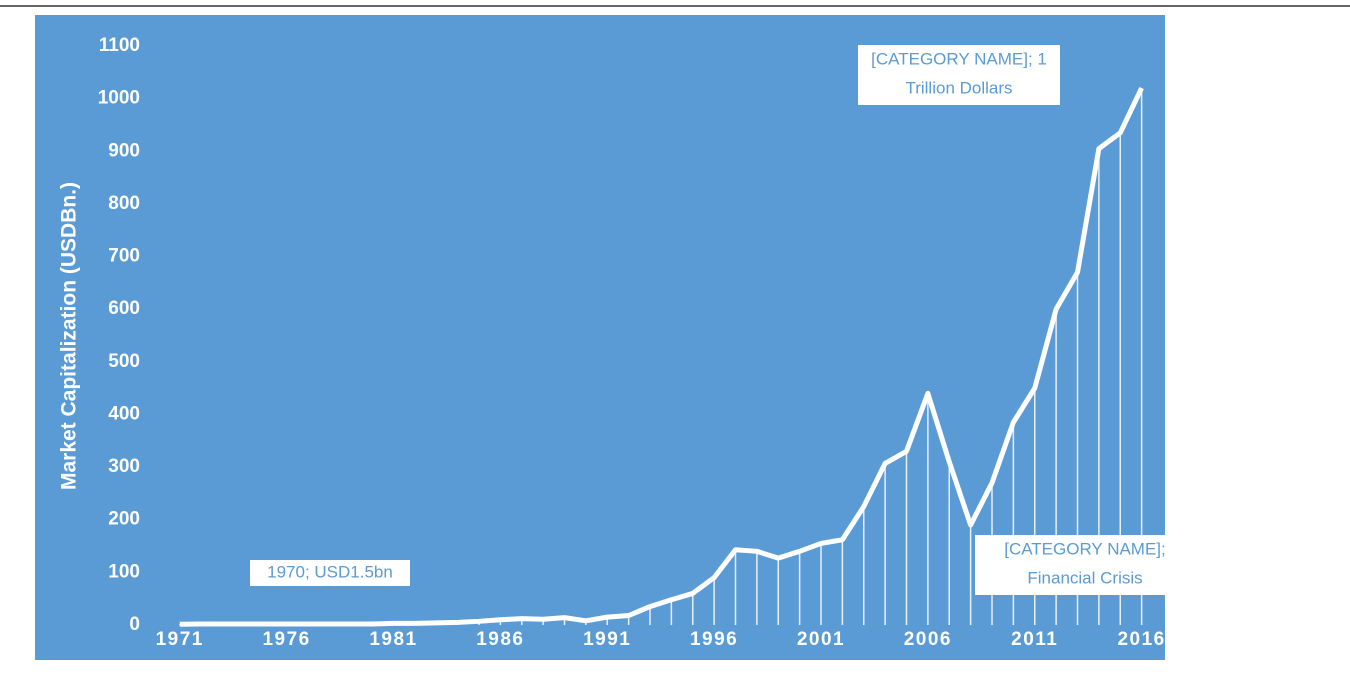  What do you see at coordinates (821, 639) in the screenshot?
I see `x-tick-label: 2001` at bounding box center [821, 639].